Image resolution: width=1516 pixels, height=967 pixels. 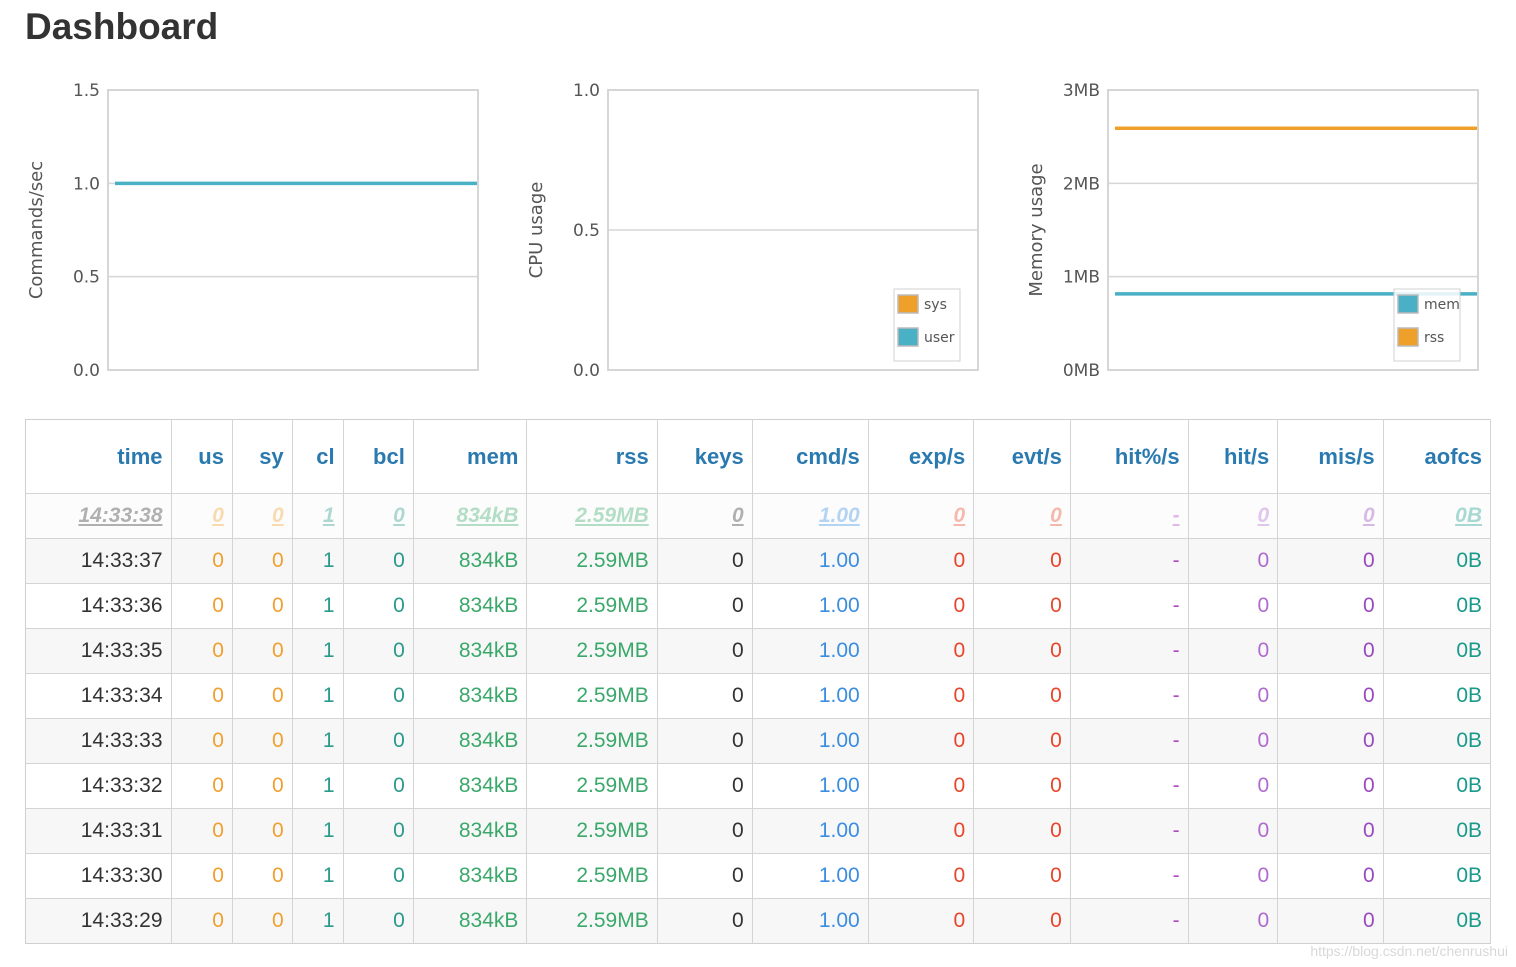 What do you see at coordinates (592, 456) in the screenshot?
I see `column-header: rss` at bounding box center [592, 456].